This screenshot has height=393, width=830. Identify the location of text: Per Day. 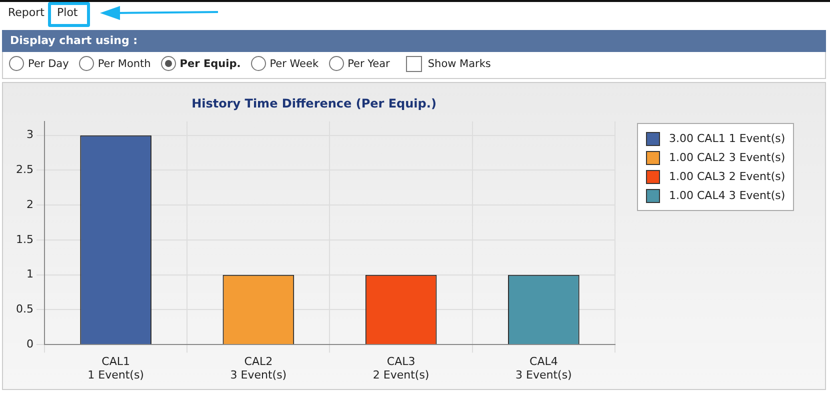
(48, 64).